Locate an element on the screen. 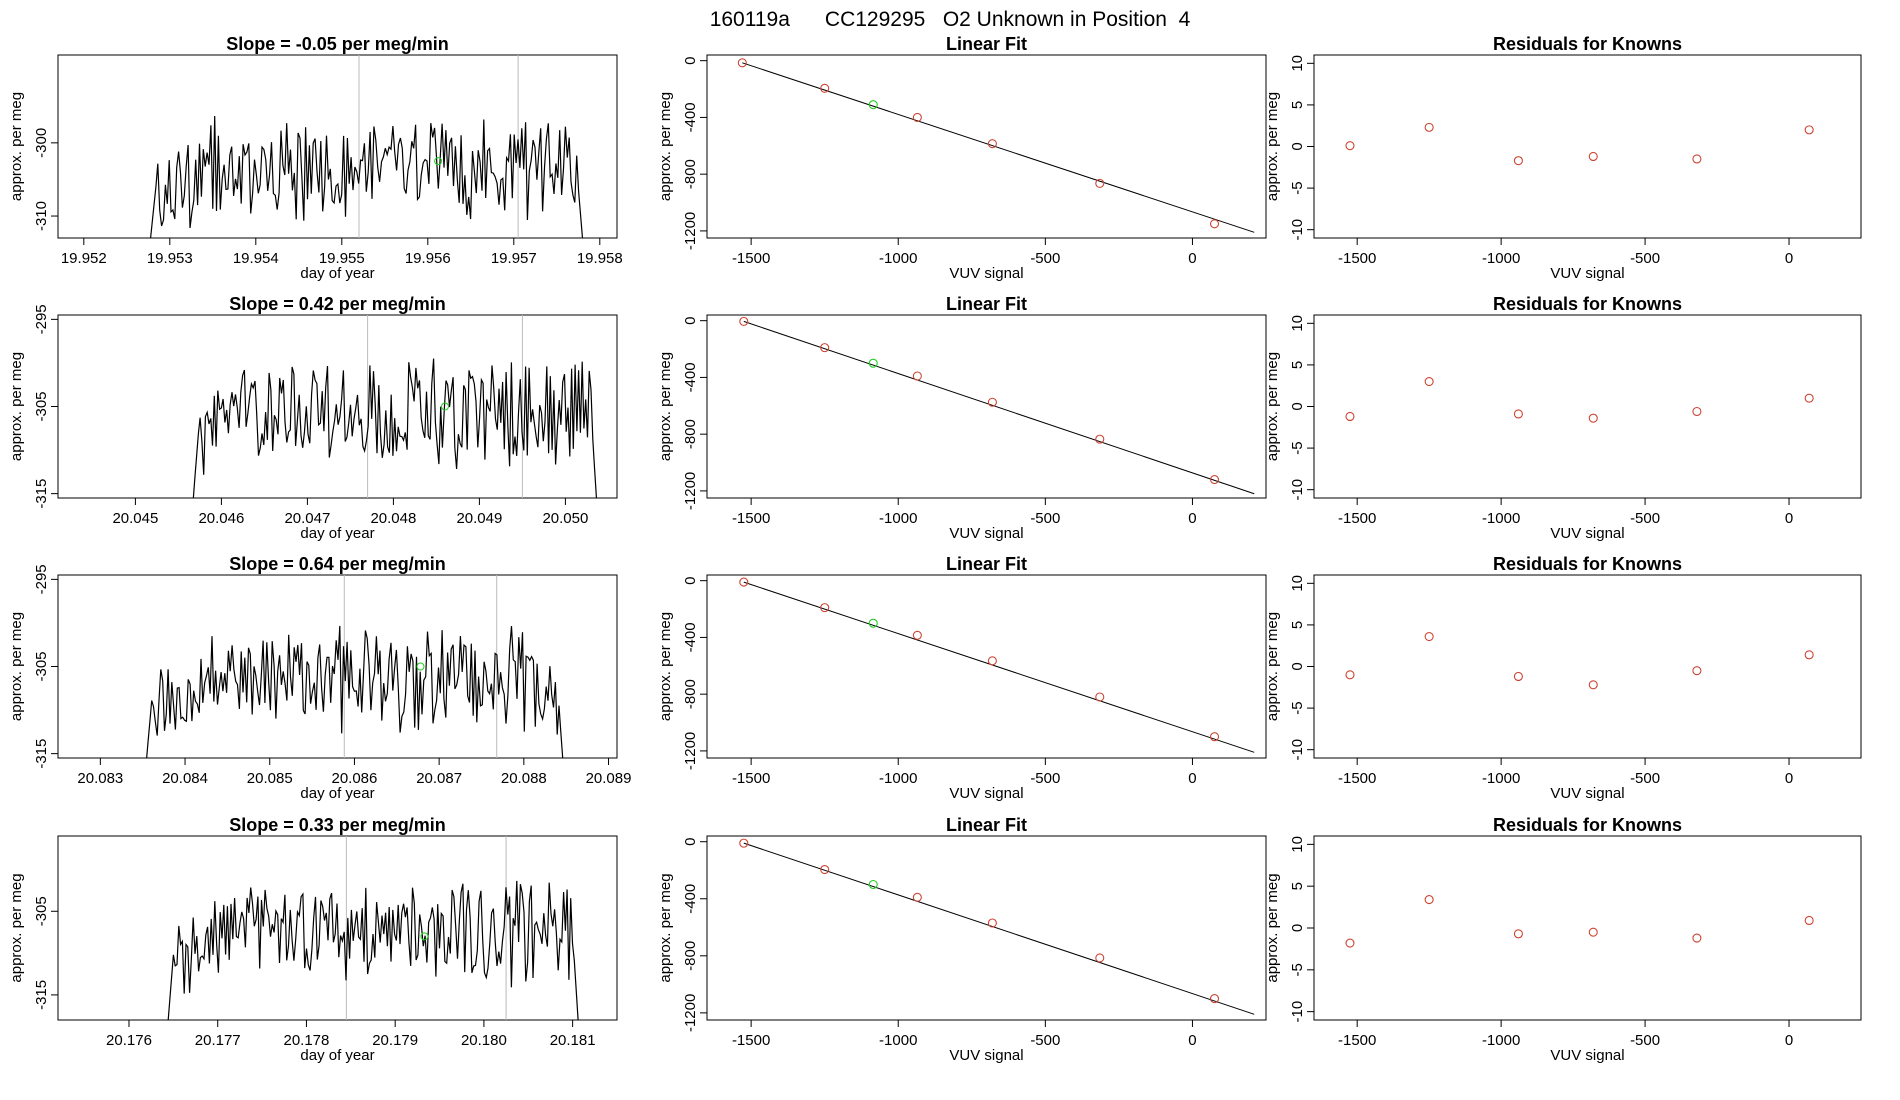 This screenshot has width=1900, height=1100. y-tick-label: -400 is located at coordinates (690, 637).